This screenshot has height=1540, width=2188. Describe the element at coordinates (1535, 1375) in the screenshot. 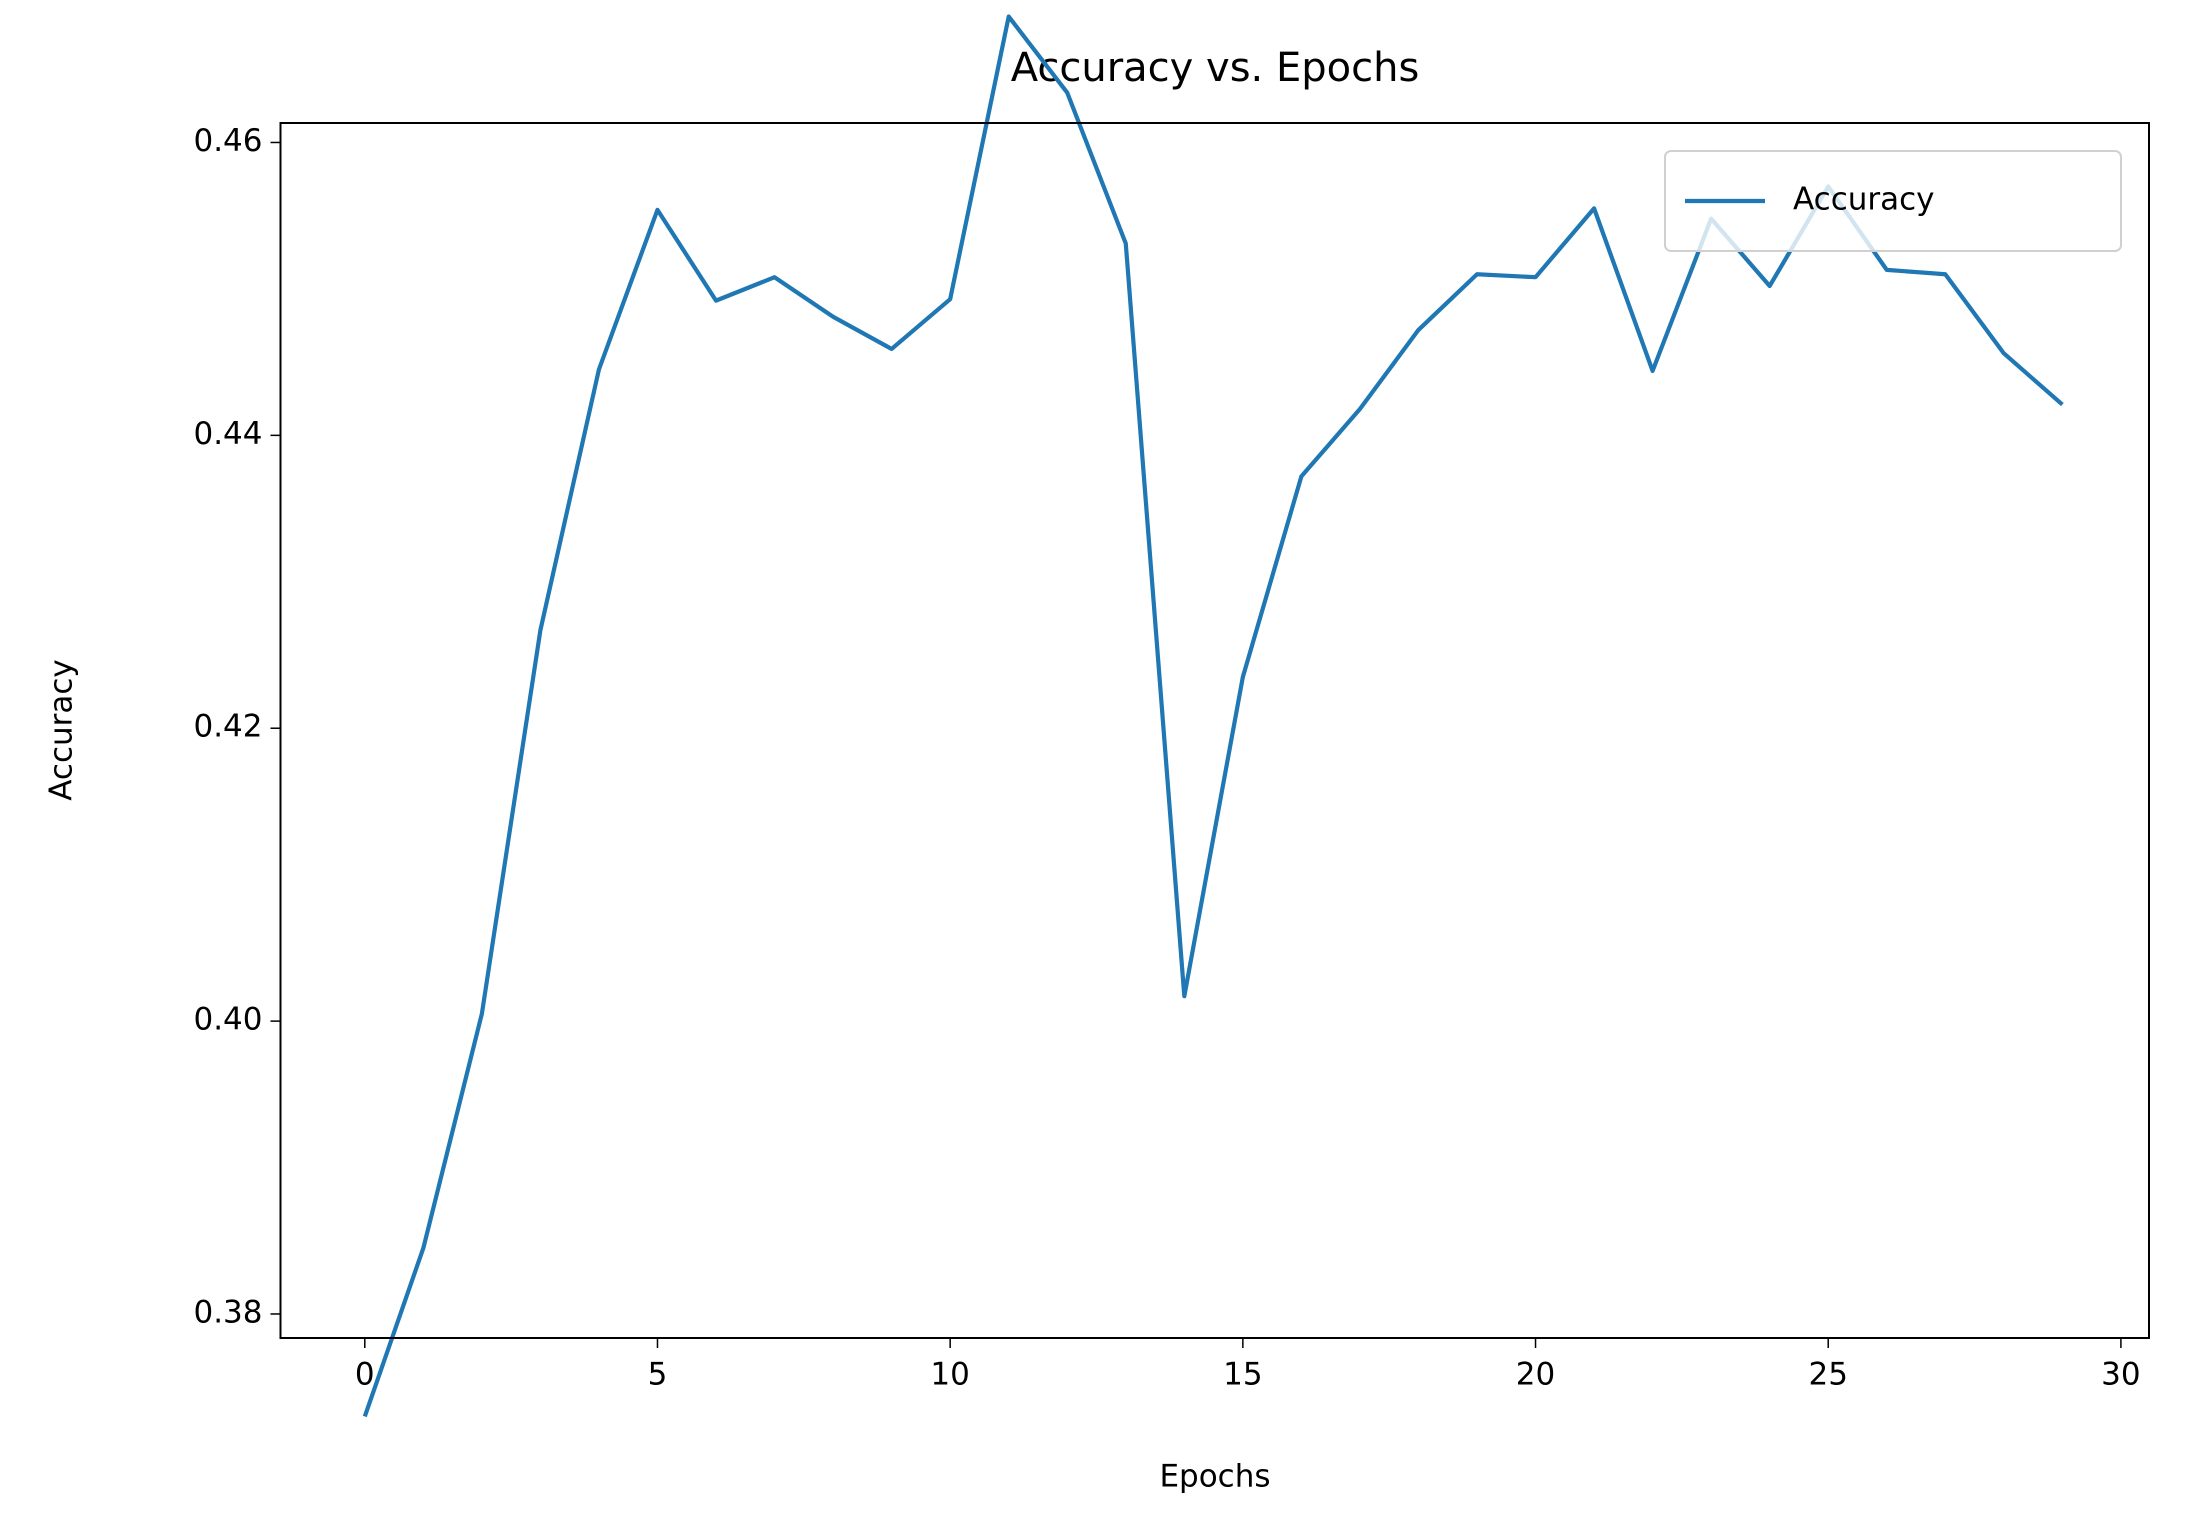

I see `x-tick-label: 20` at that location.